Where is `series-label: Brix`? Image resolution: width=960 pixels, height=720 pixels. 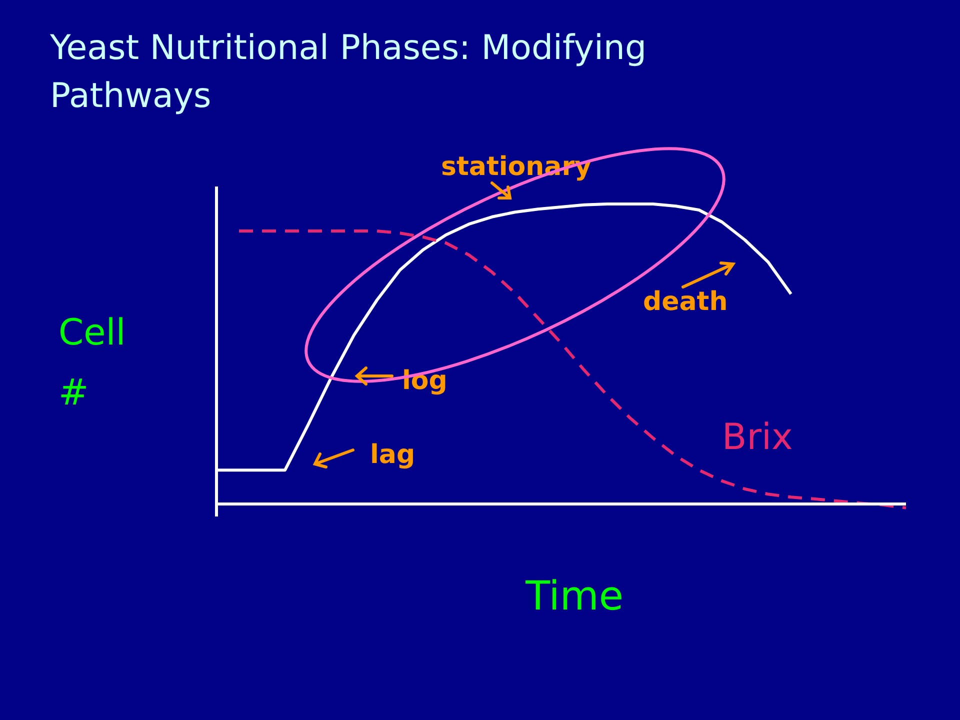
series-label: Brix is located at coordinates (757, 437).